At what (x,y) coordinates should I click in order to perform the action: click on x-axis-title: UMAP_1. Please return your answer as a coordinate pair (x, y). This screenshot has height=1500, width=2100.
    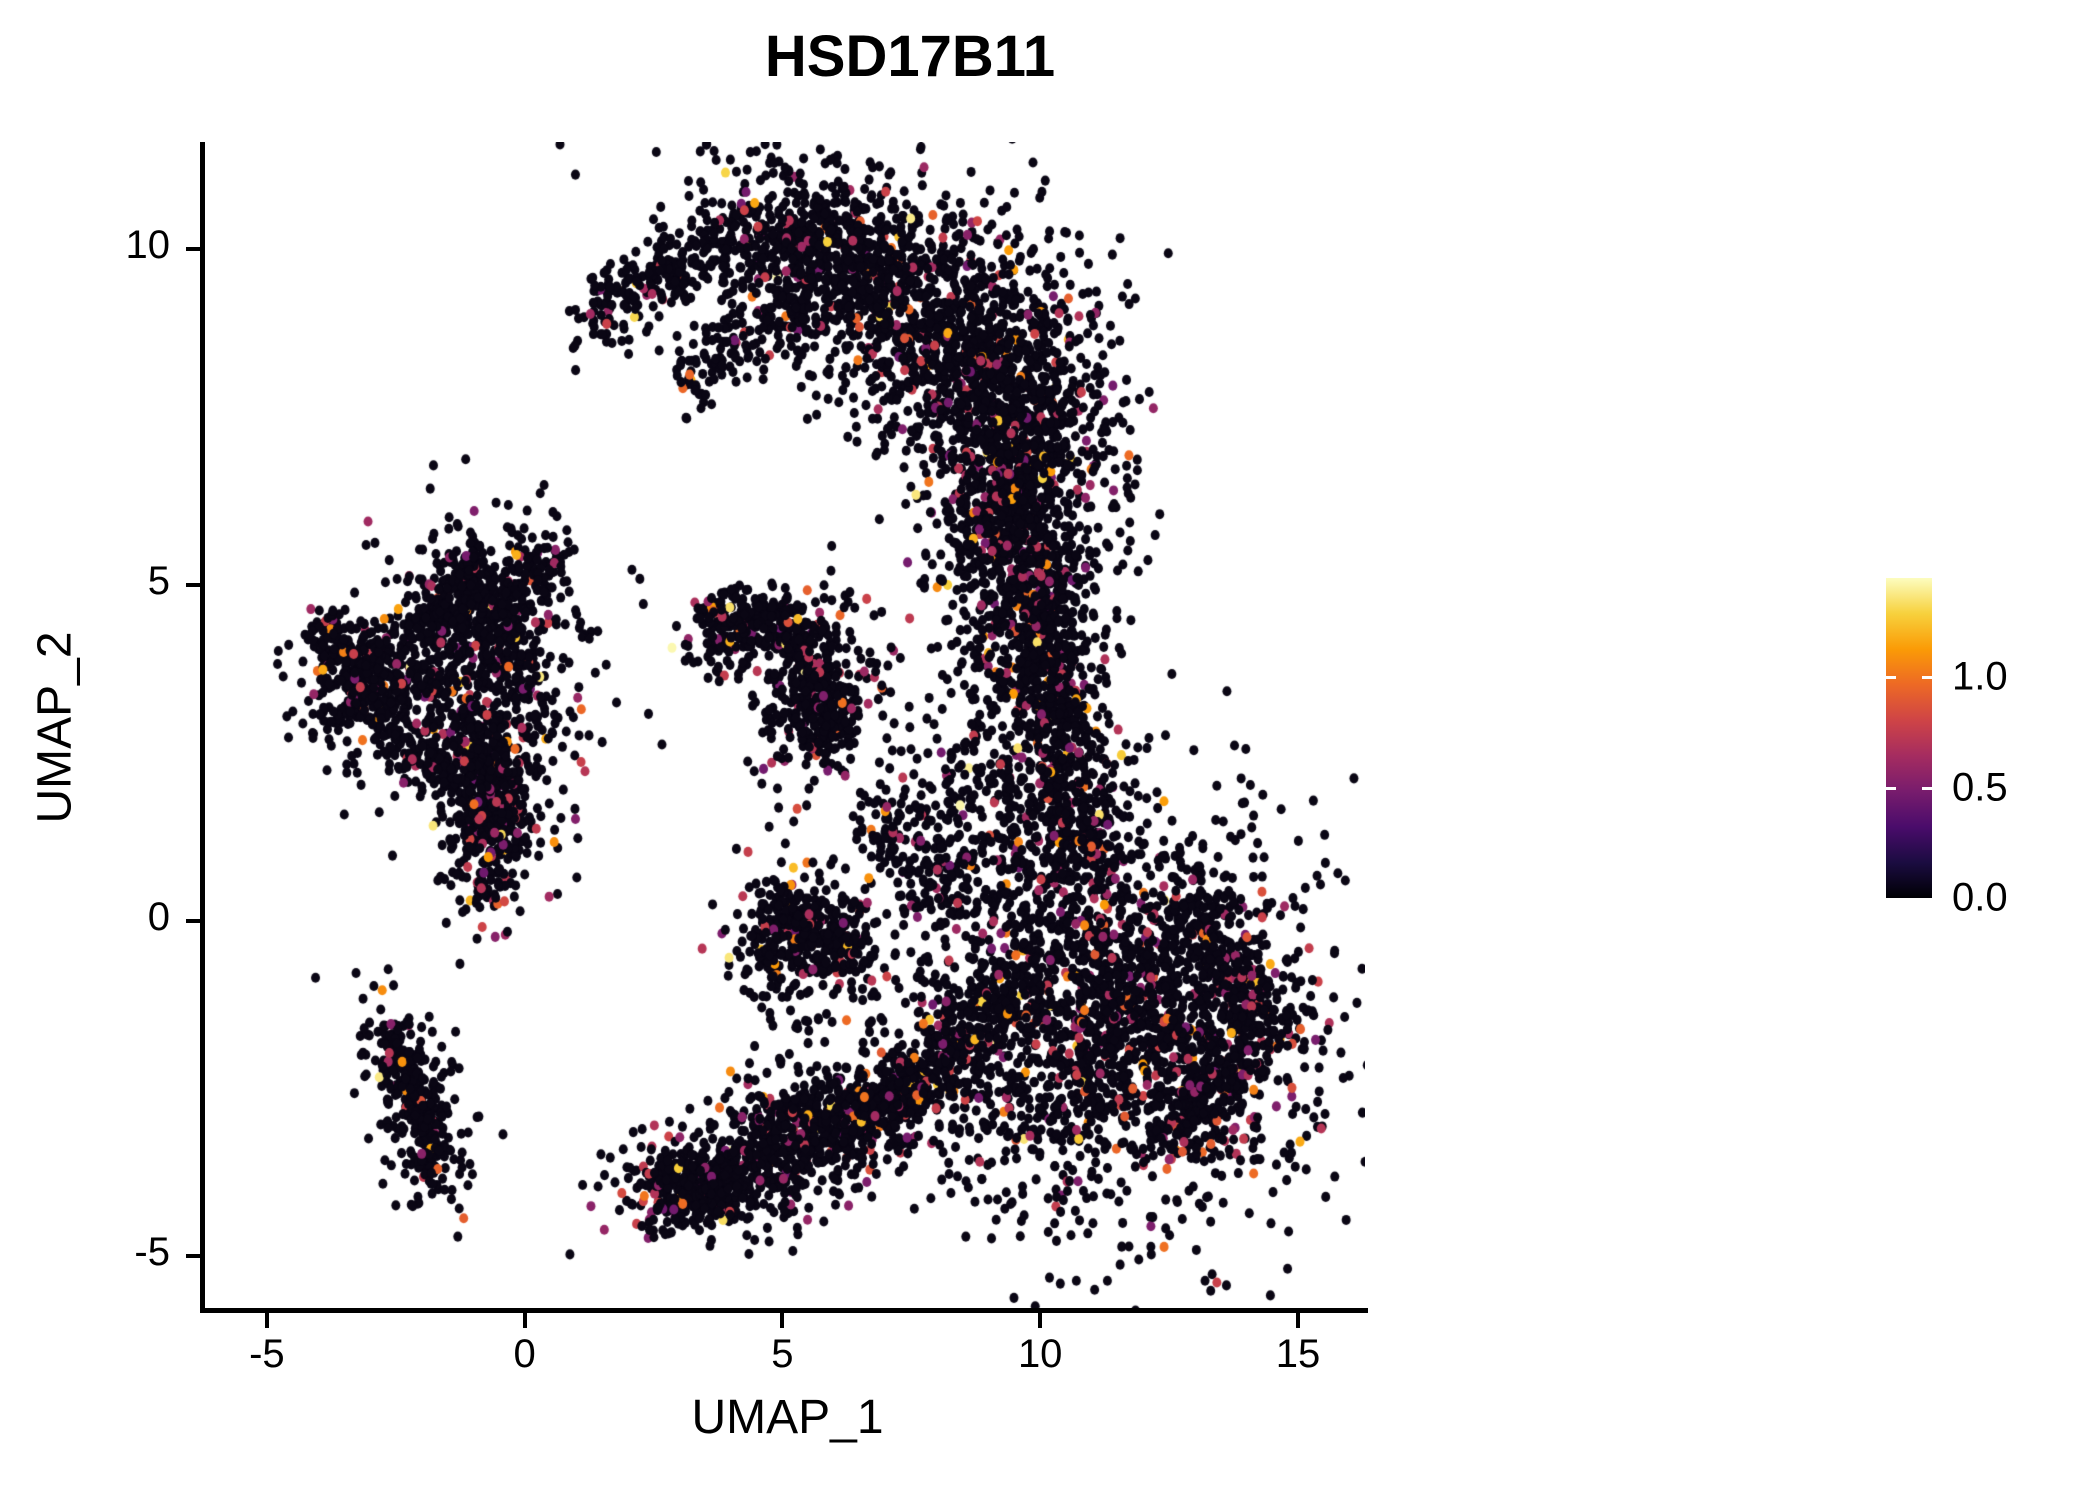
    Looking at the image, I should click on (787, 1417).